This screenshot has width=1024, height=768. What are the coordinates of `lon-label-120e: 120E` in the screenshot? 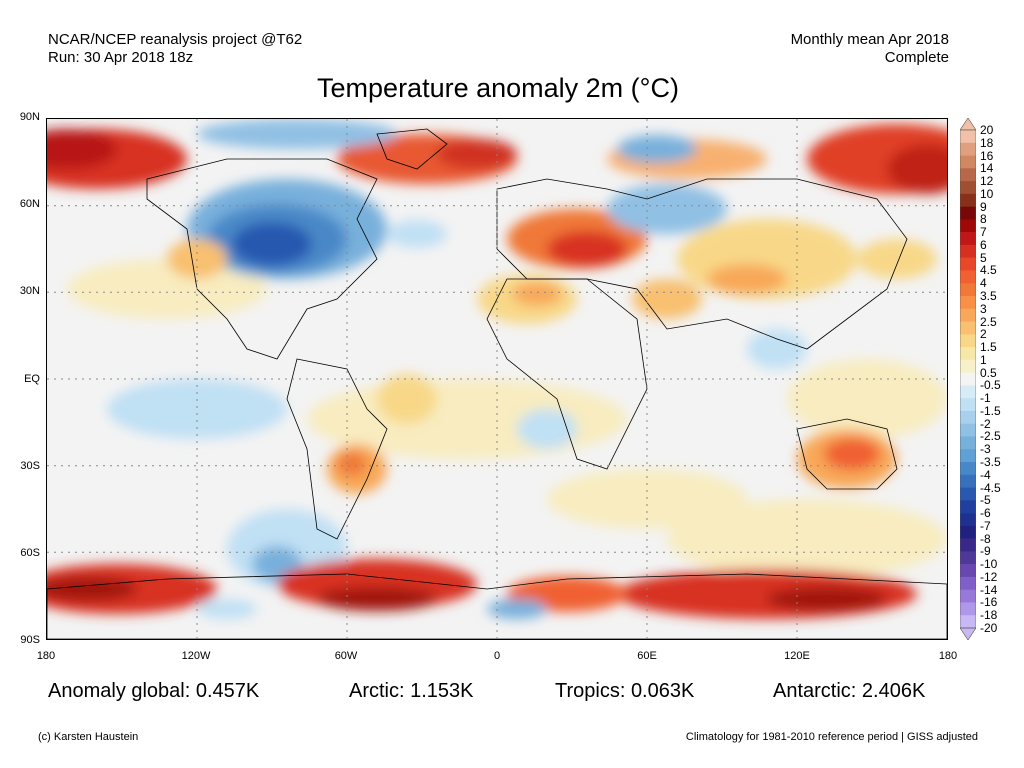 It's located at (797, 656).